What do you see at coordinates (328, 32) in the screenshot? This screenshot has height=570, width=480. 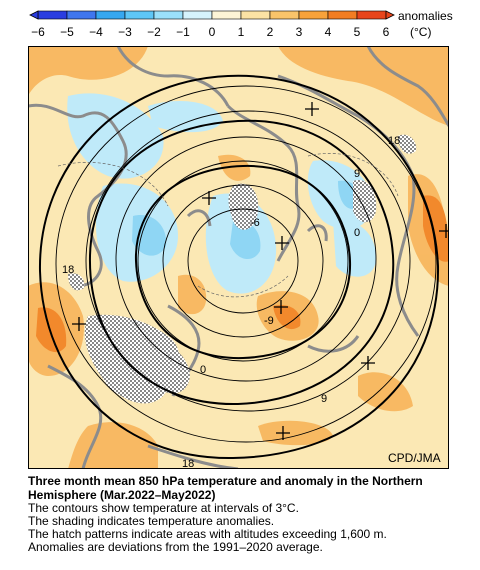 I see `colorbar-tick-label: 4` at bounding box center [328, 32].